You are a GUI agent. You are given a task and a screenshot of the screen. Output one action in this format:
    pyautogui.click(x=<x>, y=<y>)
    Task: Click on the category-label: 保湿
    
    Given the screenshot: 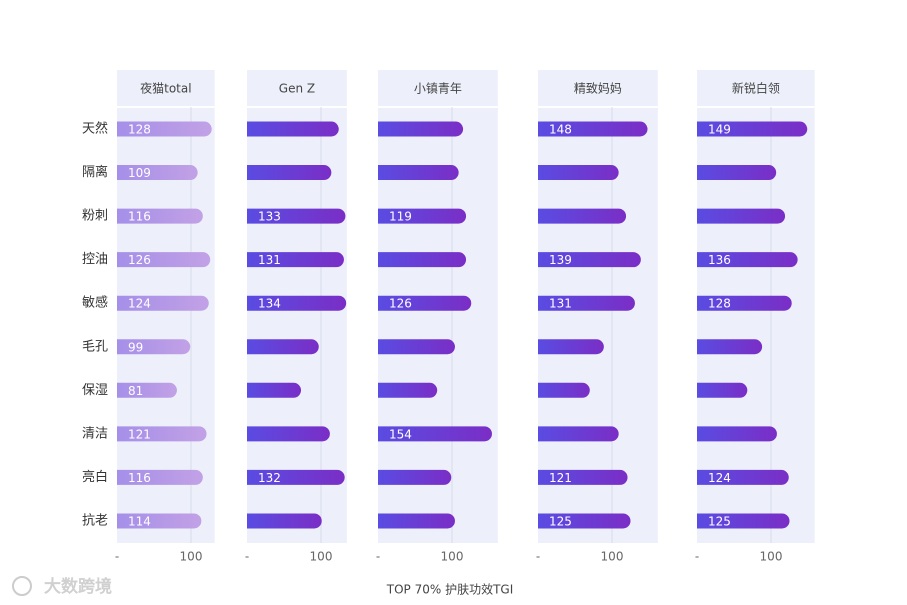 What is the action you would take?
    pyautogui.click(x=95, y=390)
    